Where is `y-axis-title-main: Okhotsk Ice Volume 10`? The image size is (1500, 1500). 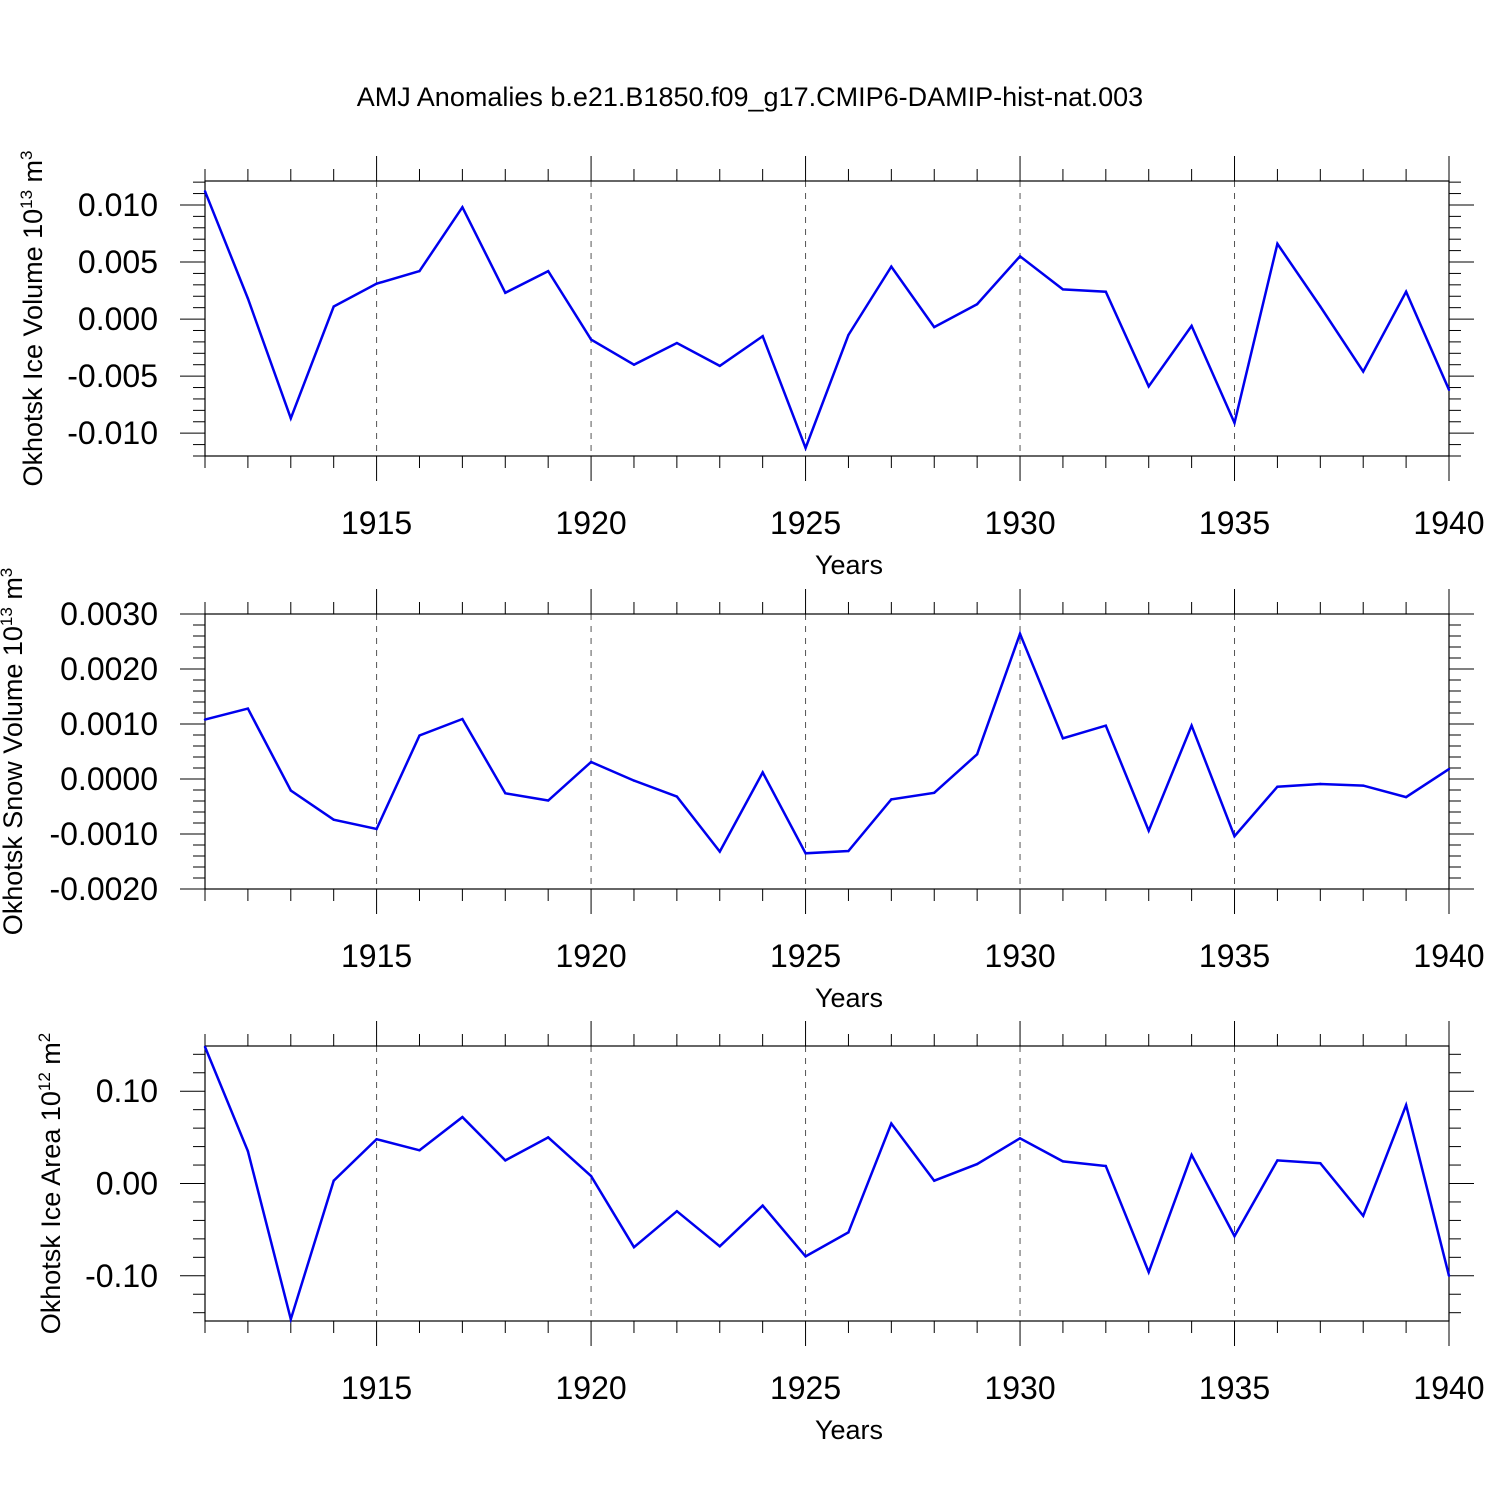 y-axis-title-main: Okhotsk Ice Volume 10 is located at coordinates (33, 348).